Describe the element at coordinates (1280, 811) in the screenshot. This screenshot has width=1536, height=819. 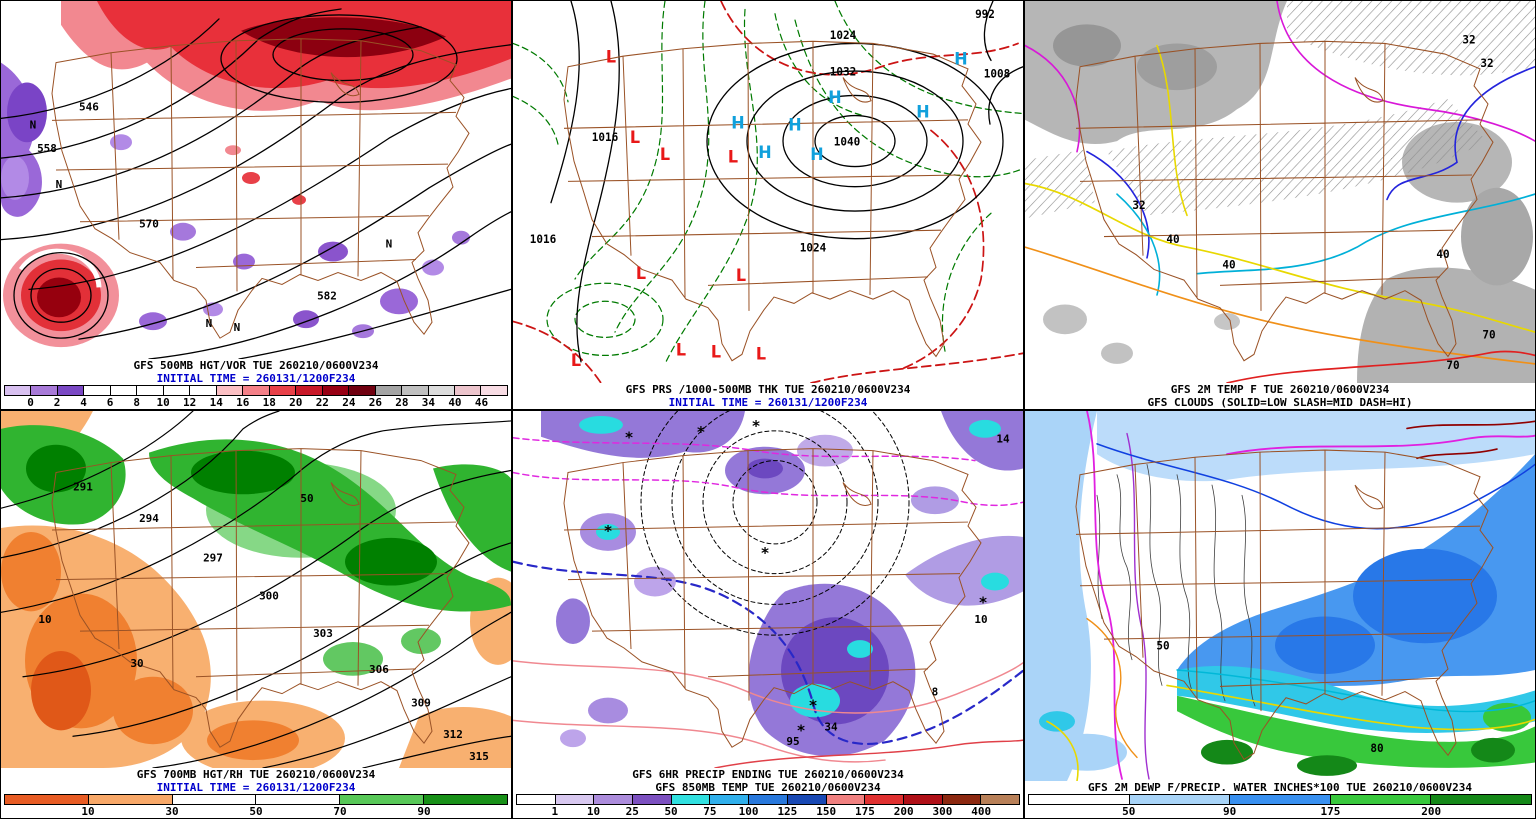
I see `colorbar-labels: 50 90 175 200` at that location.